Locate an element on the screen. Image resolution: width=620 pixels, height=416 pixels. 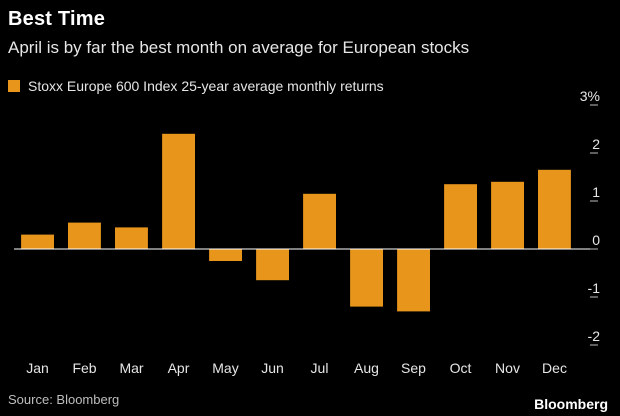
x-tick-label-mar: Mar is located at coordinates (131, 368).